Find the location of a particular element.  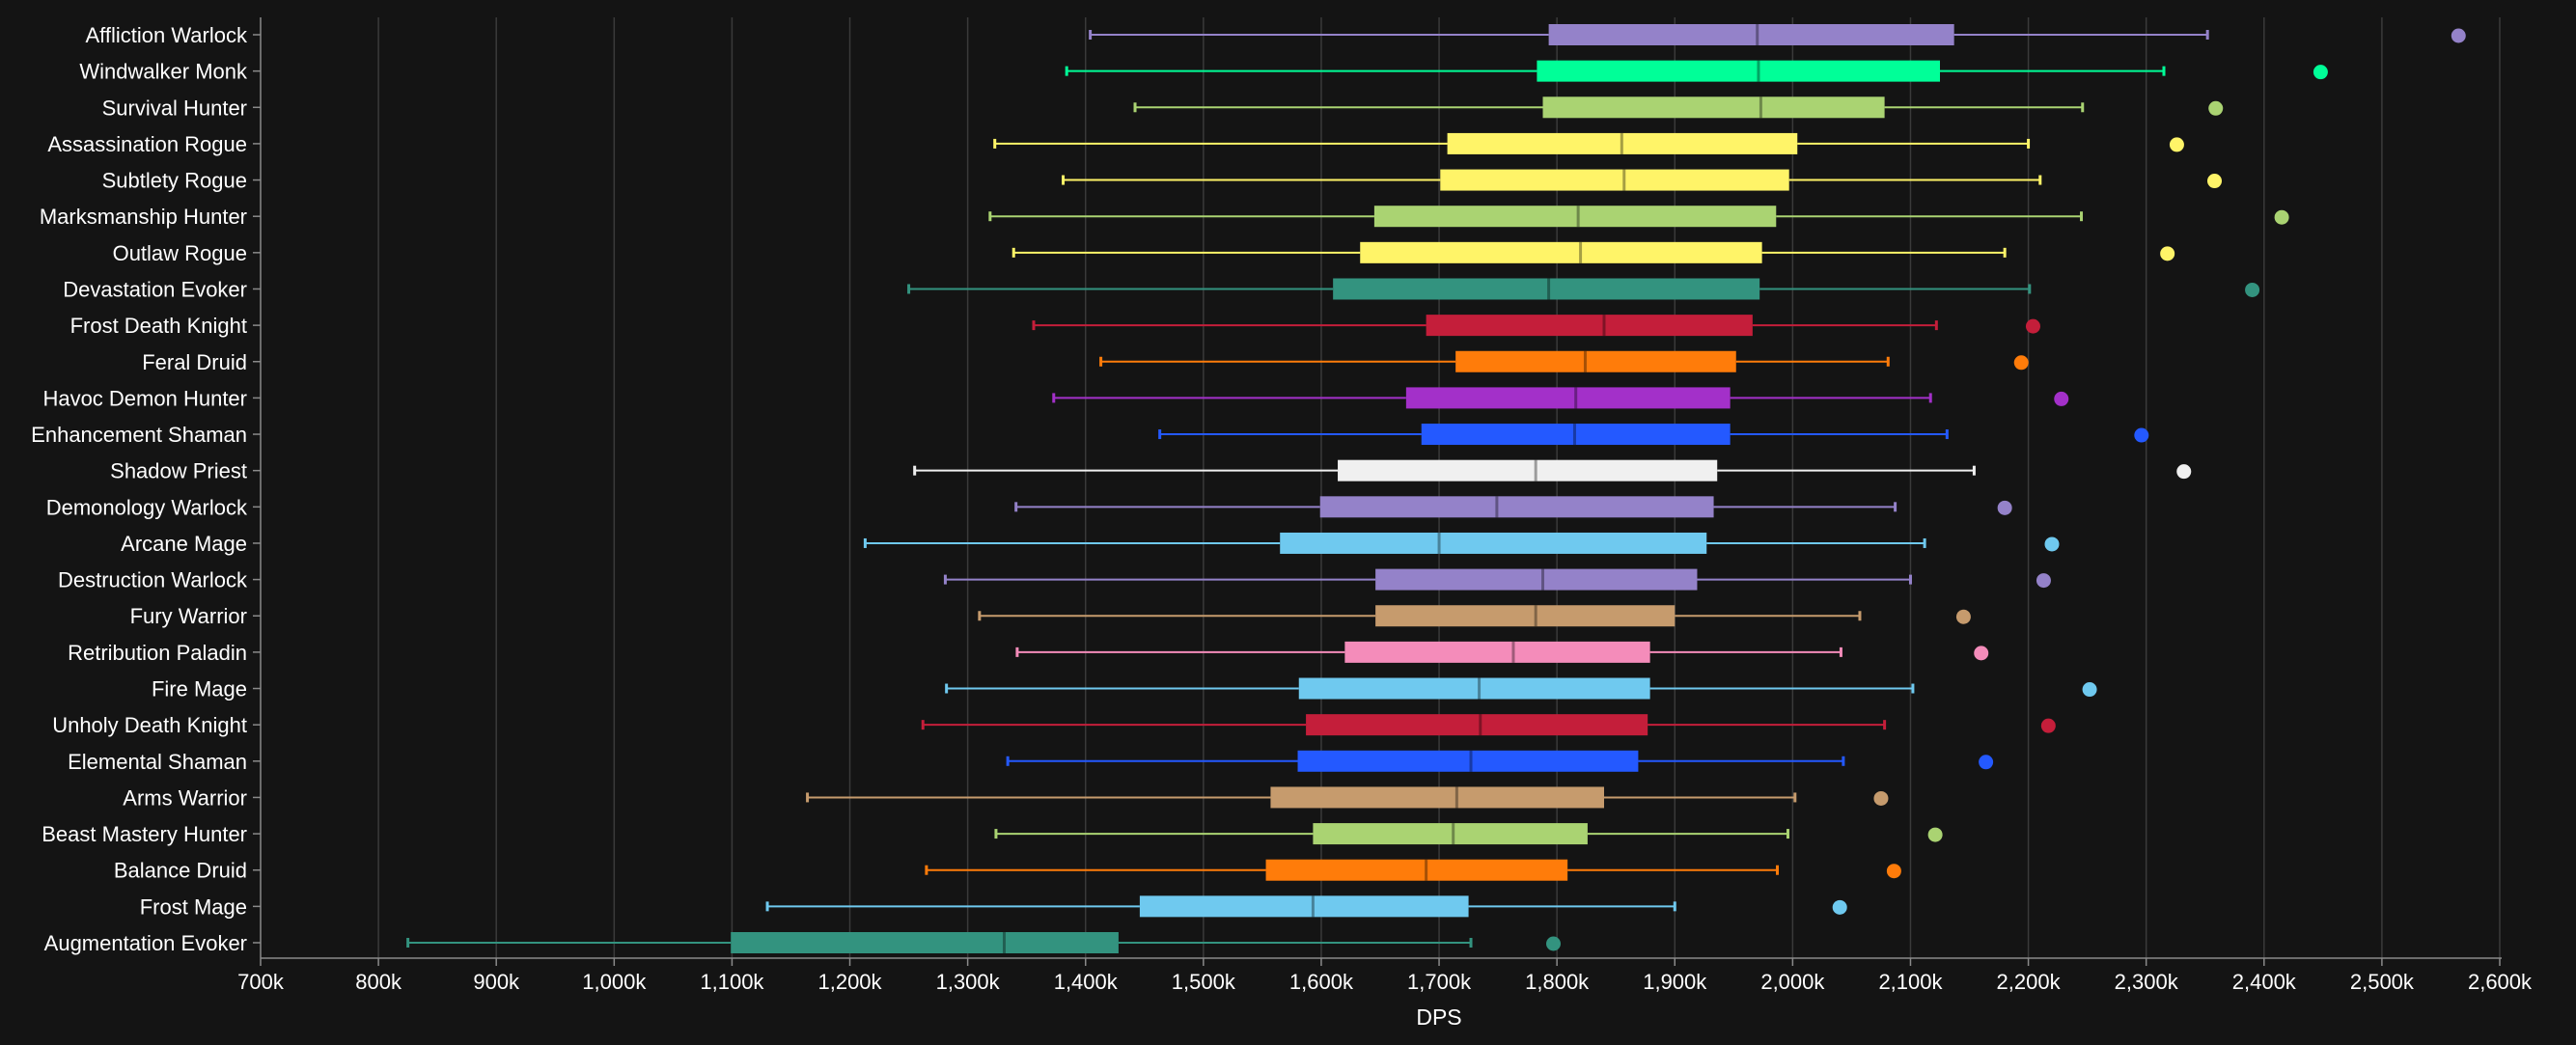

category-label: Fury Warrior is located at coordinates (188, 616).